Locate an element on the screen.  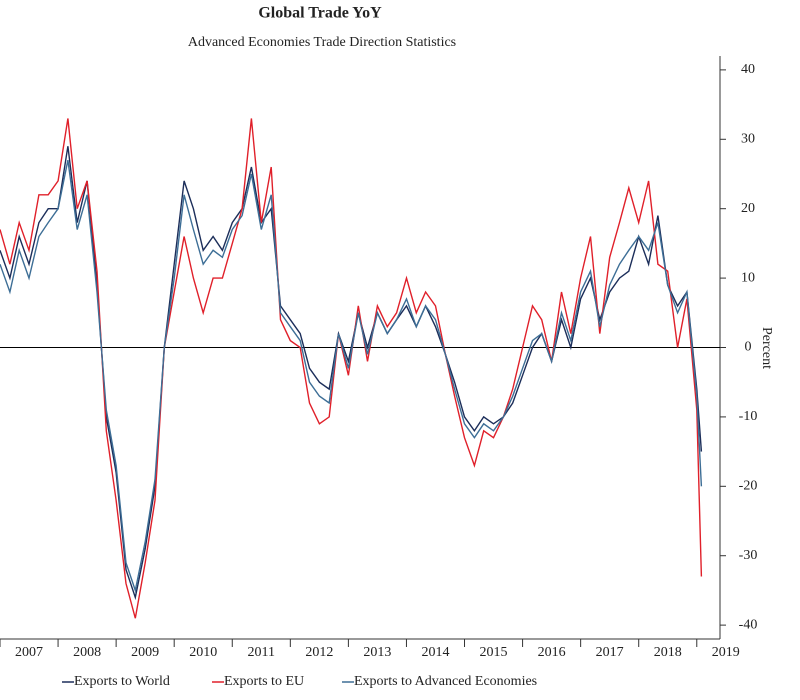
x-tick-label: 2008 is located at coordinates (87, 652).